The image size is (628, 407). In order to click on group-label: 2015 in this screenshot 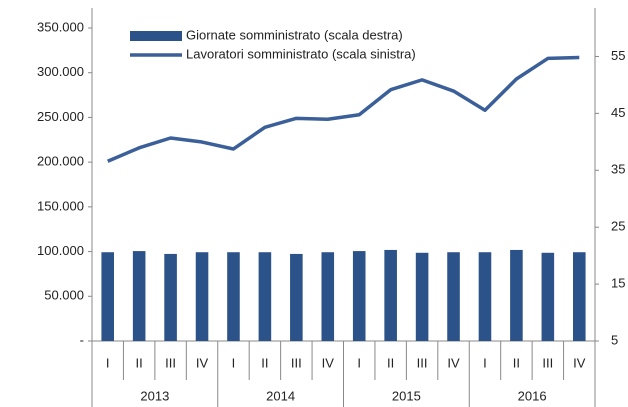, I will do `click(406, 395)`.